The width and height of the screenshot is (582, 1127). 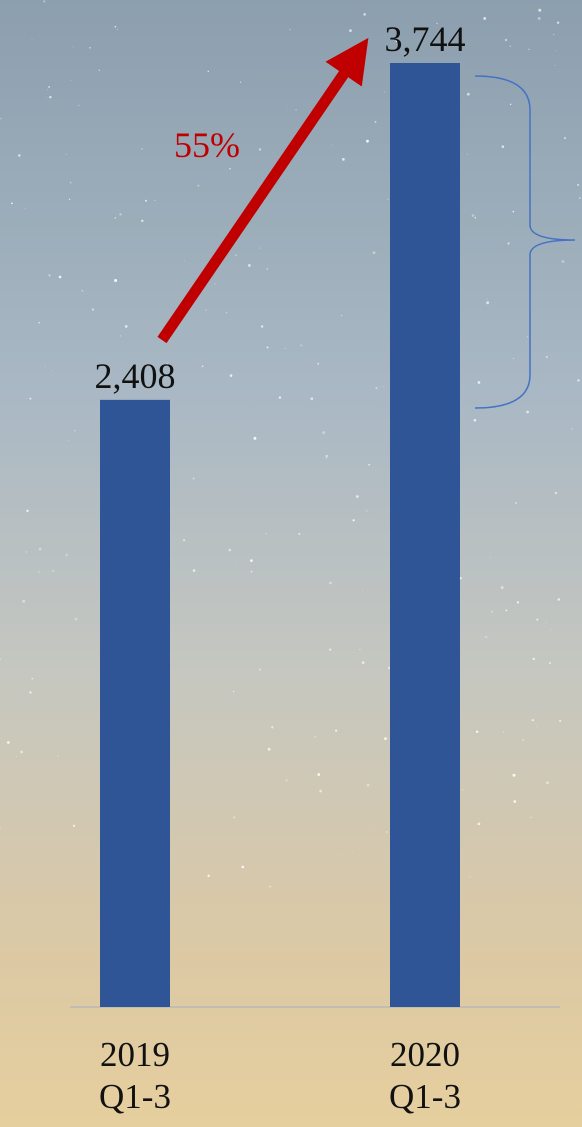 I want to click on brace, so click(x=525, y=242).